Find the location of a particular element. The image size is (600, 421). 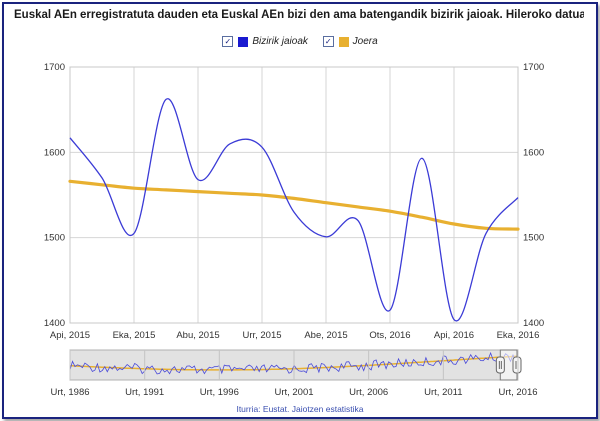

navigator-tick-2: Urt, 1996 is located at coordinates (219, 392).